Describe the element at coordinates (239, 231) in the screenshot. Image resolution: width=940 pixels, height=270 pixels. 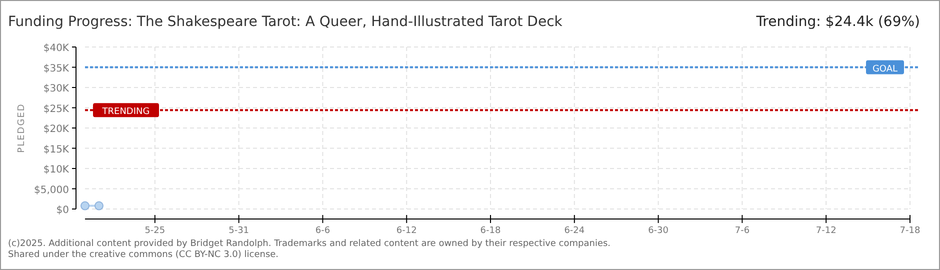
I see `x-tick-label: 5-31` at that location.